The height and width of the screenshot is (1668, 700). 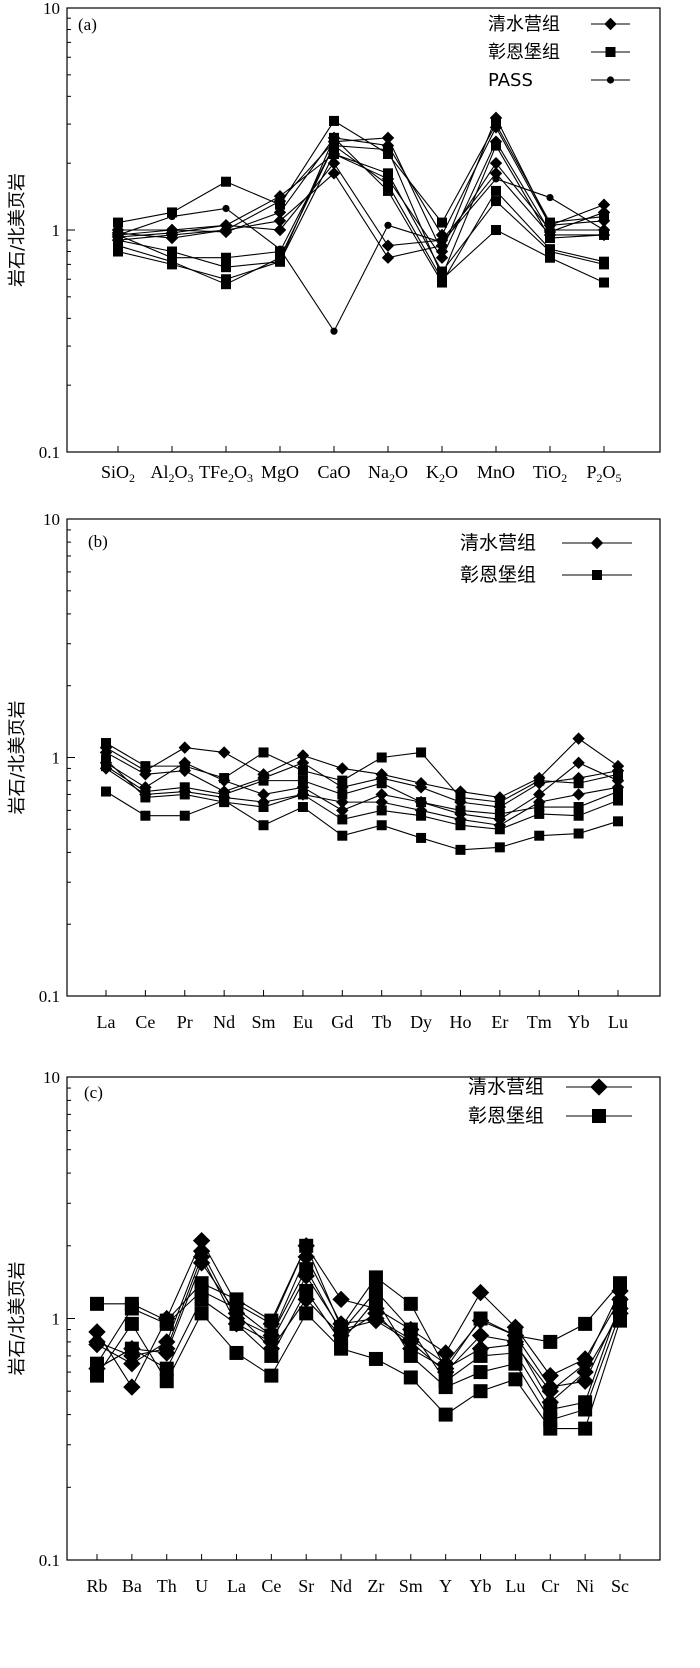 I want to click on x-tick-label: P2O5, so click(x=603, y=473).